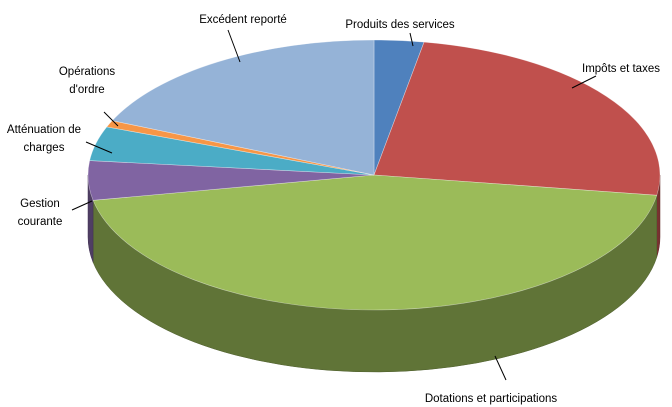 The width and height of the screenshot is (672, 407). What do you see at coordinates (87, 81) in the screenshot?
I see `slice-label: Opérations d'ordre` at bounding box center [87, 81].